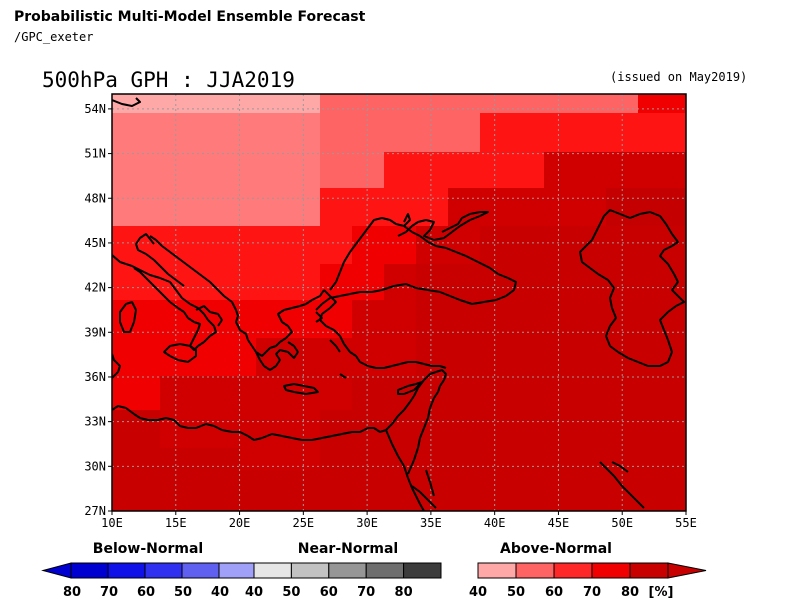 The width and height of the screenshot is (800, 600). I want to click on y-tick-label: 36N, so click(95, 377).